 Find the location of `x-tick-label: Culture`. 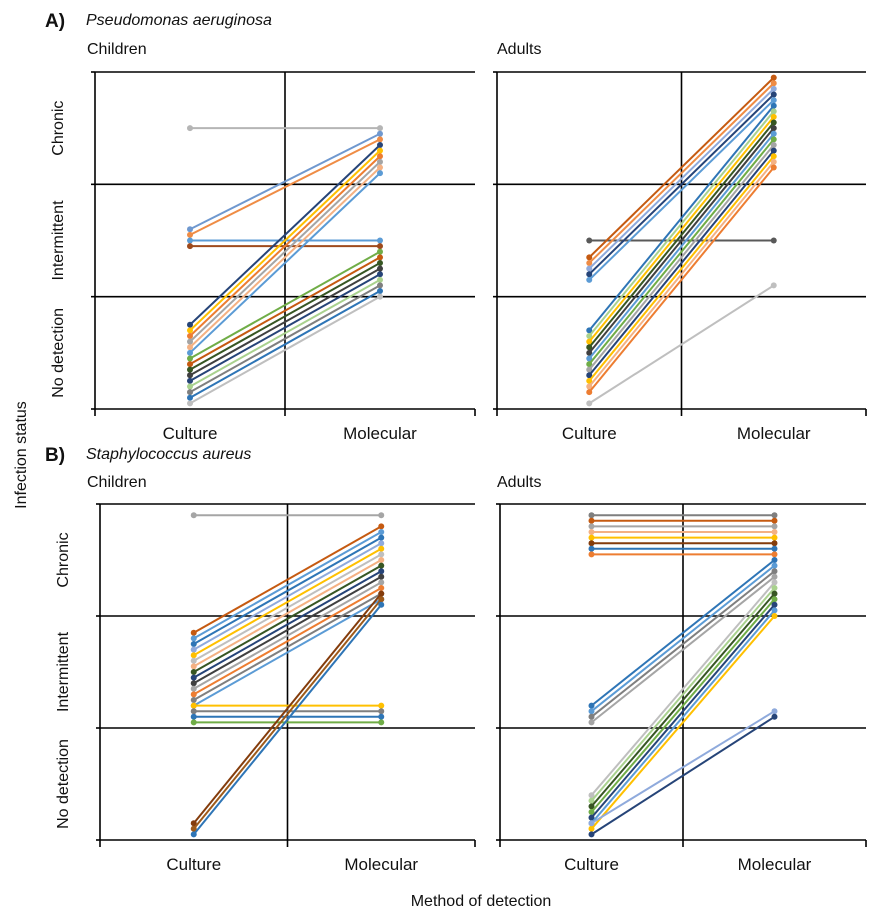

x-tick-label: Culture is located at coordinates (589, 433).